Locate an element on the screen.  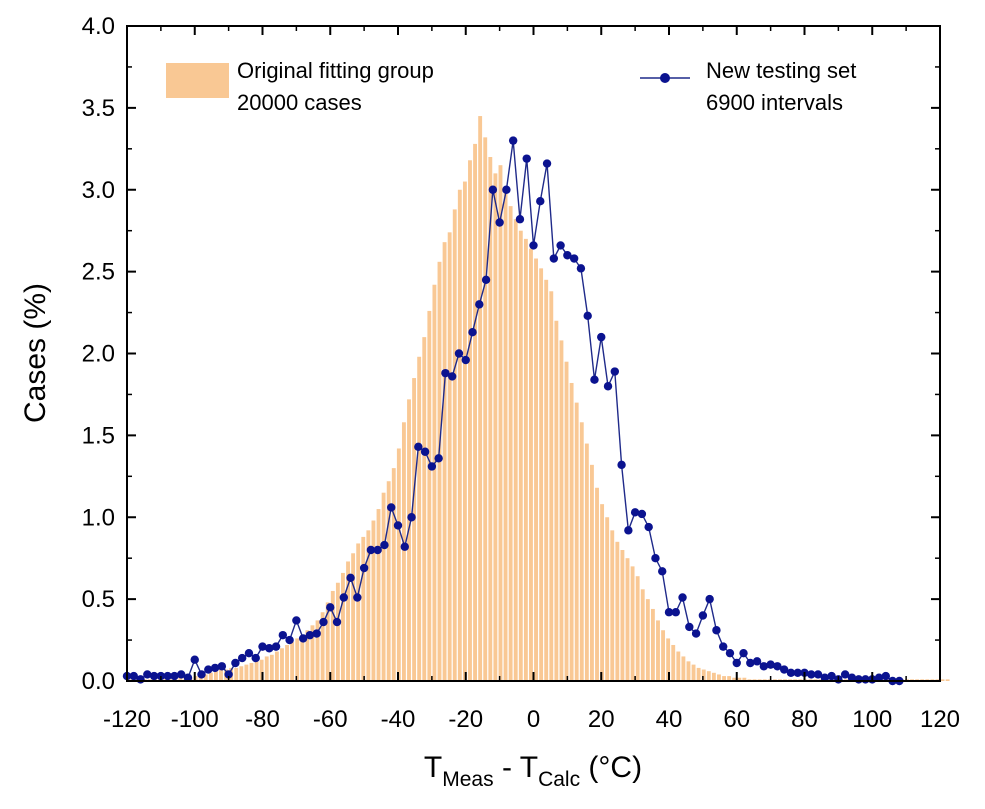
x-tick-label: 40 is located at coordinates (669, 719).